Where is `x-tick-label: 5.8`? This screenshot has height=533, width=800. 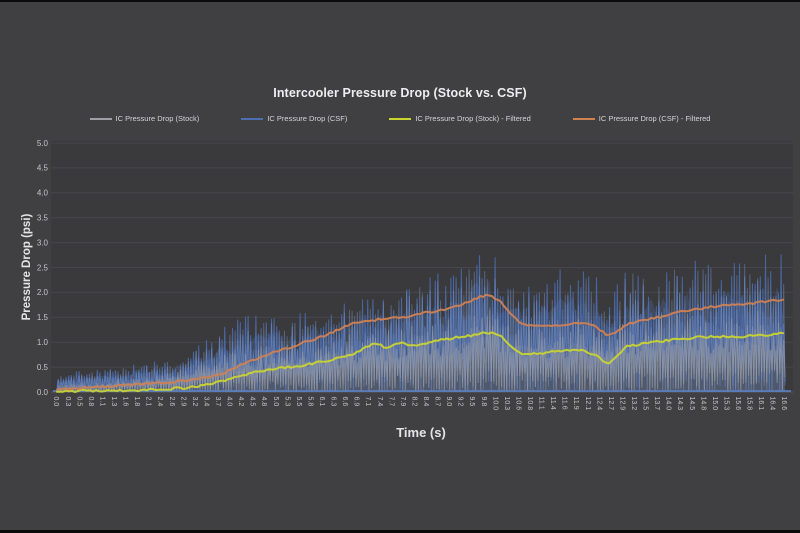
x-tick-label: 5.8 is located at coordinates (309, 402).